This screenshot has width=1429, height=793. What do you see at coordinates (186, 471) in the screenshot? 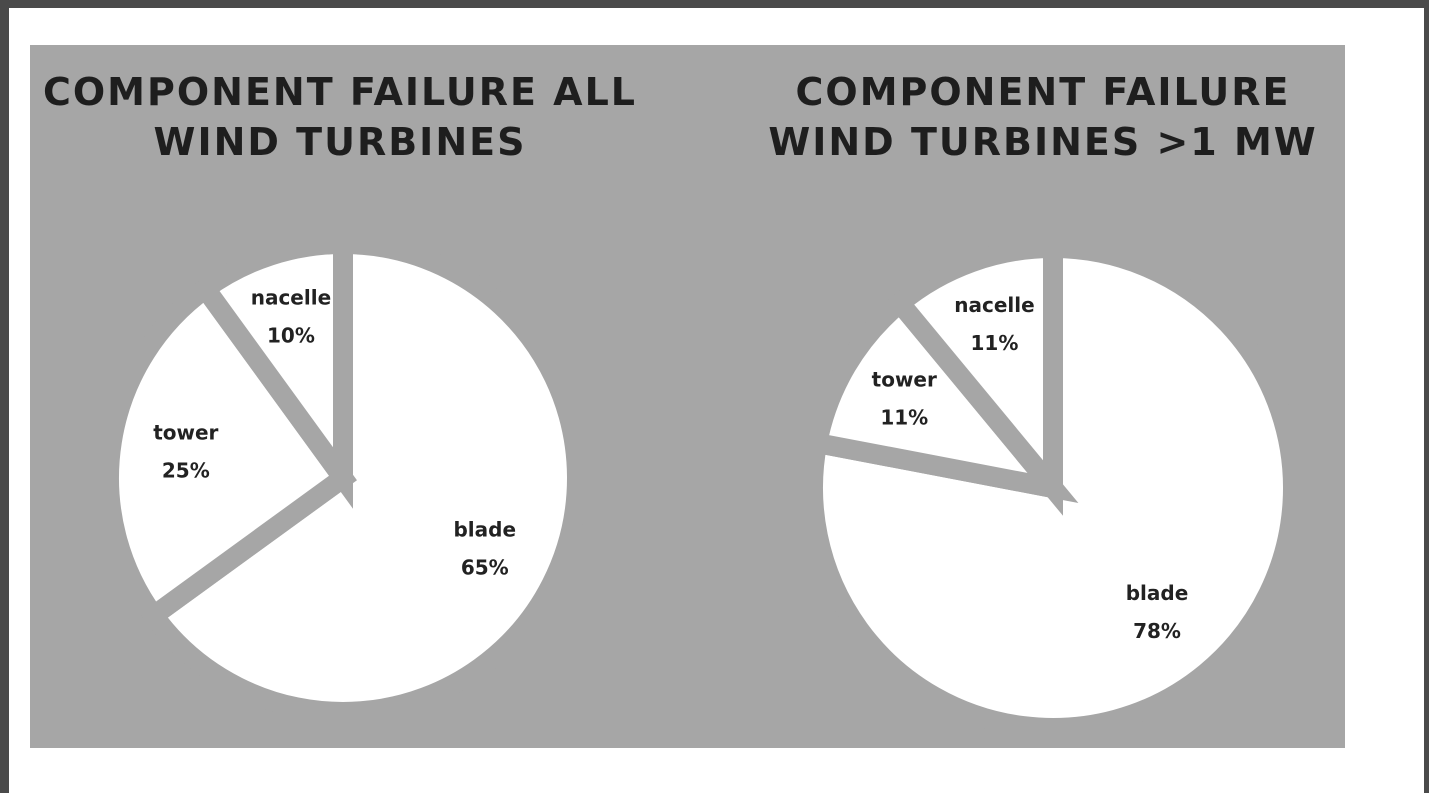
I see `slice-value-label: 25%` at bounding box center [186, 471].